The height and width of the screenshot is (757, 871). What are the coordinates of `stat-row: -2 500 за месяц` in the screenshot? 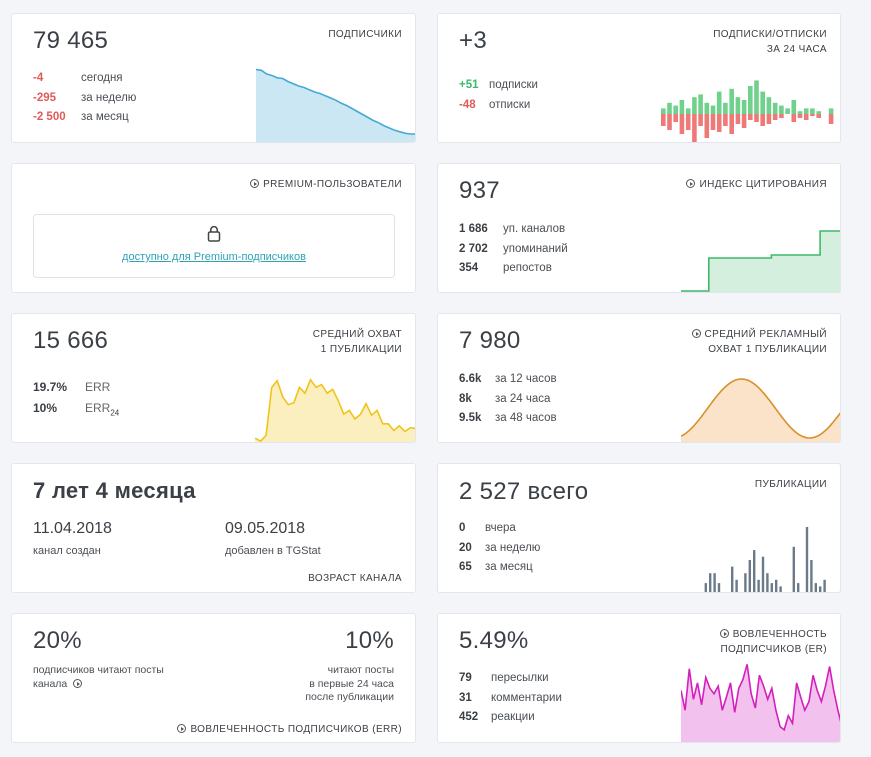 It's located at (84, 118).